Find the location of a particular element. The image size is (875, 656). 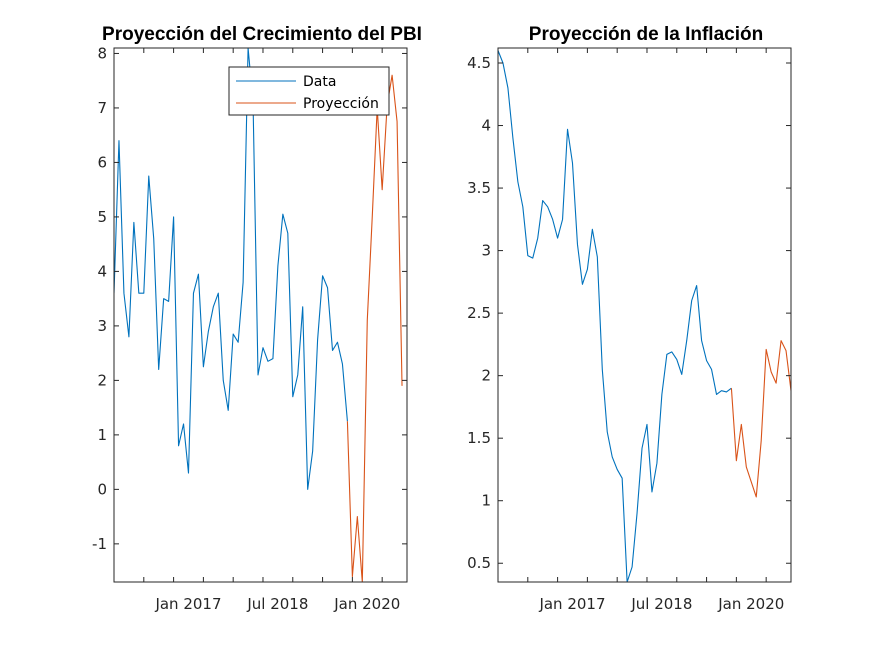

chart-title: Proyección de la Inflación is located at coordinates (646, 34).